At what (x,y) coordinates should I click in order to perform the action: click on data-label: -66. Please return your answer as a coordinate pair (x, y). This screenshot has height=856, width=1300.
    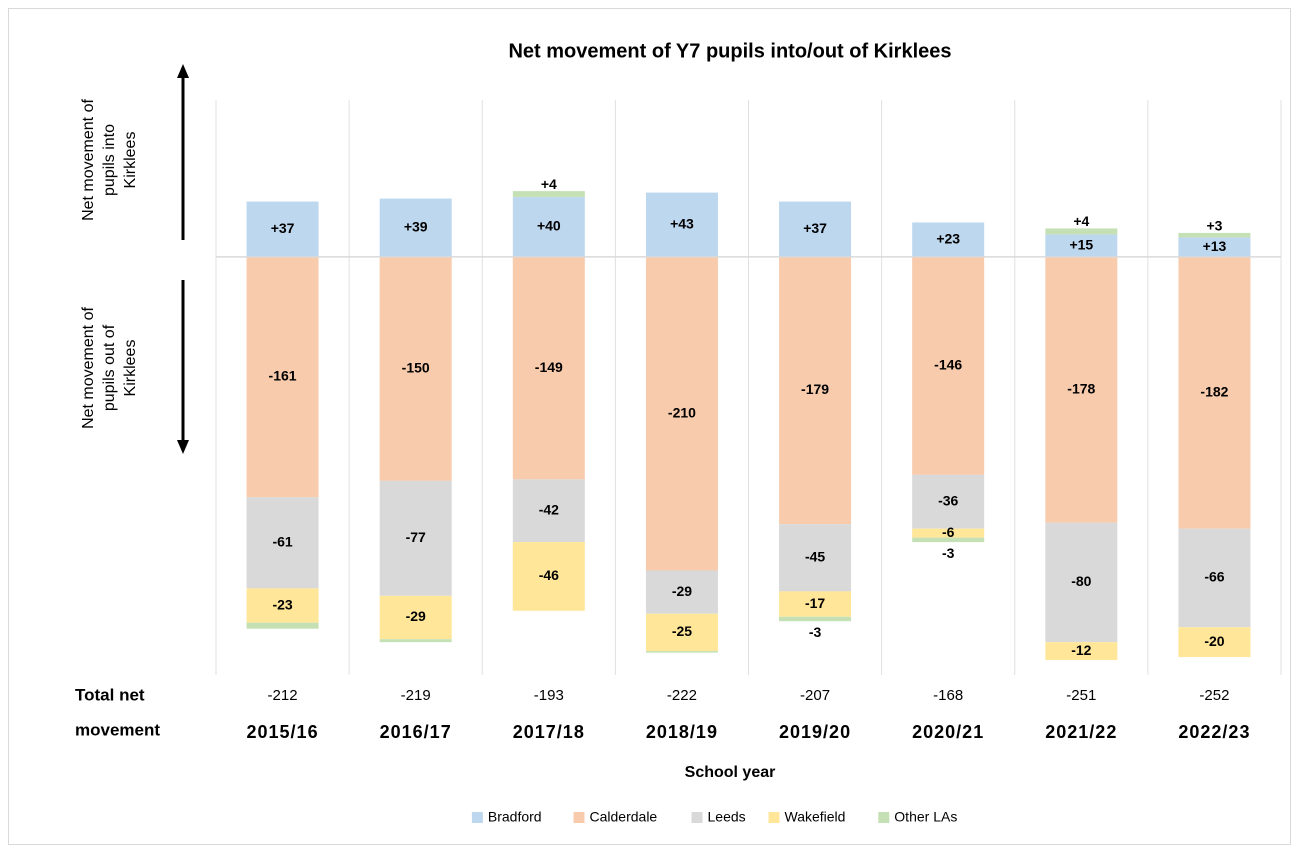
    Looking at the image, I should click on (1214, 577).